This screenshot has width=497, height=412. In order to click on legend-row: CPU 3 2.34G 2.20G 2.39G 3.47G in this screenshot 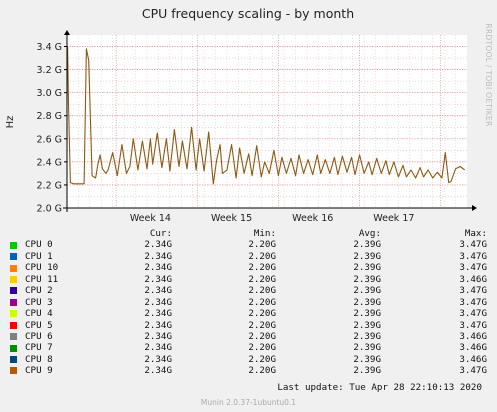, I will do `click(248, 302)`.